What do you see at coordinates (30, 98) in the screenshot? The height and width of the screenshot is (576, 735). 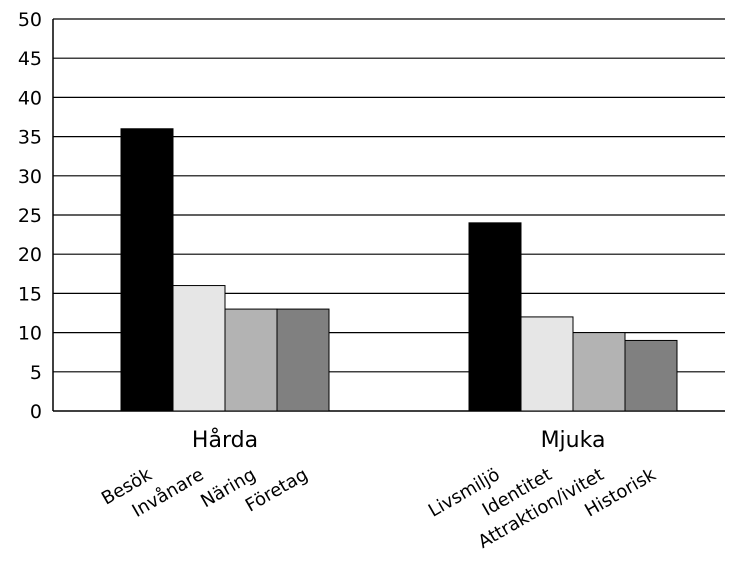 I see `y-tick-label: 40` at bounding box center [30, 98].